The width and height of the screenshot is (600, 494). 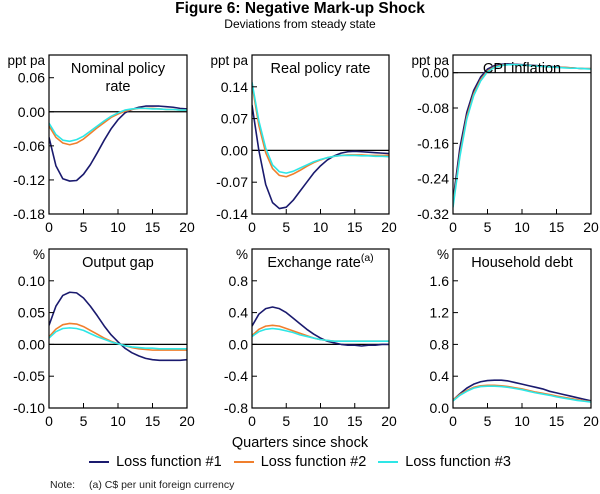 What do you see at coordinates (118, 69) in the screenshot?
I see `panel-title: Nominal policy` at bounding box center [118, 69].